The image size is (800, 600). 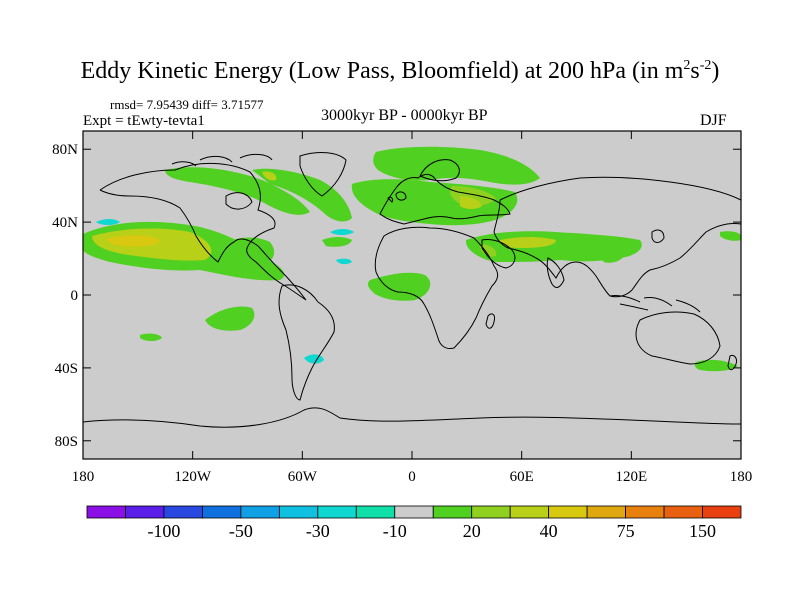 What do you see at coordinates (163, 531) in the screenshot?
I see `colorbar-label: -100` at bounding box center [163, 531].